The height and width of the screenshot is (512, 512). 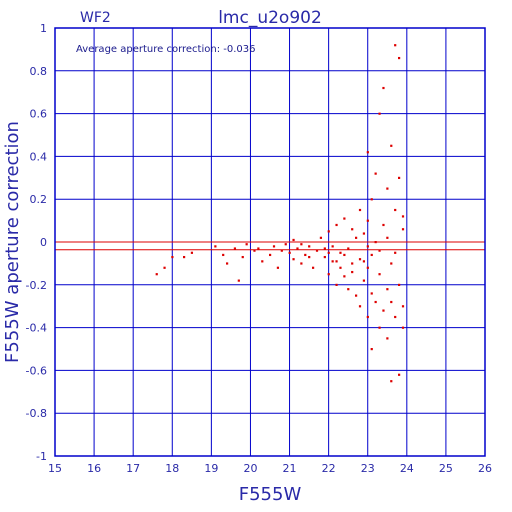 What do you see at coordinates (166, 49) in the screenshot?
I see `average-correction-annotation: Average aperture correction: -0.036` at bounding box center [166, 49].